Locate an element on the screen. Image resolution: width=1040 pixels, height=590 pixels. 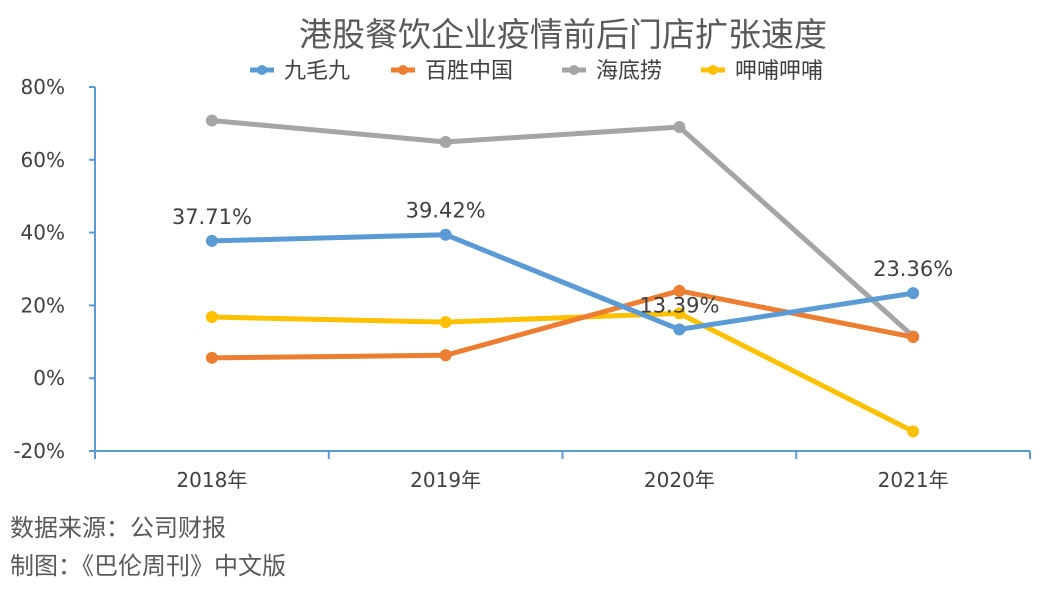
legend-label: 呷哺呷哺 is located at coordinates (779, 71).